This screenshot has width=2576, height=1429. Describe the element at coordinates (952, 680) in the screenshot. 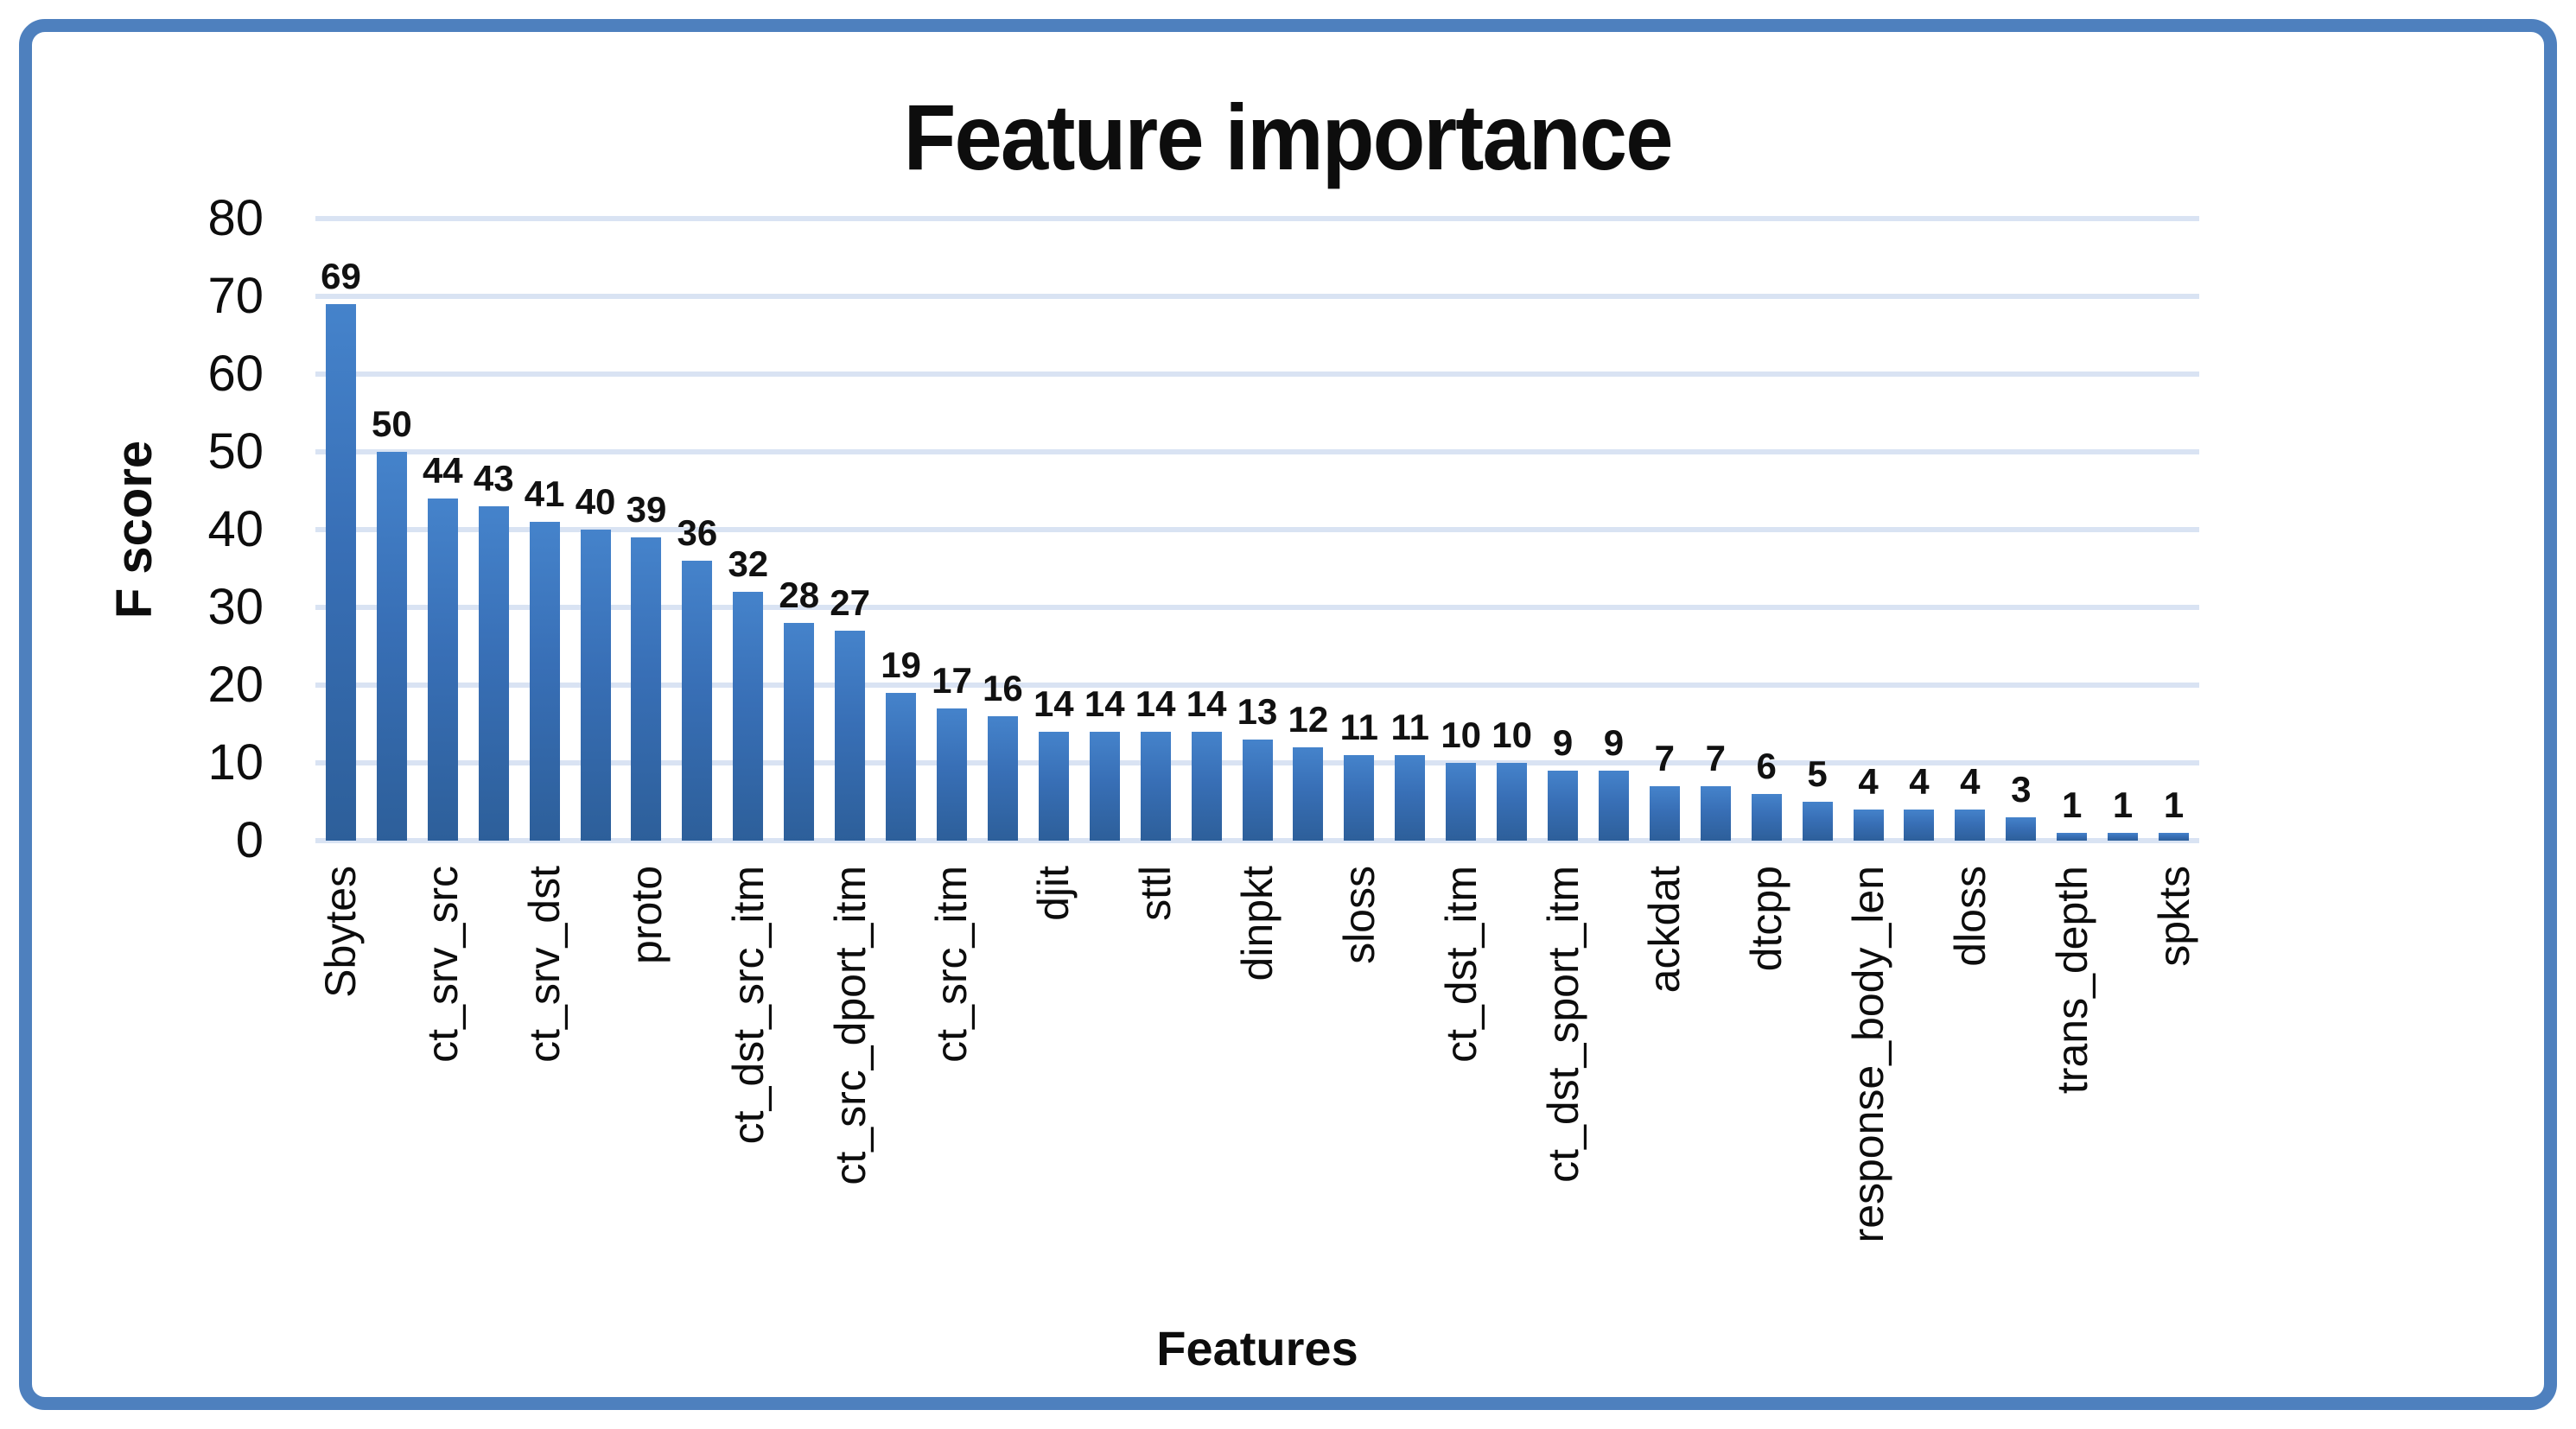

I see `bar-value-label: 17` at that location.